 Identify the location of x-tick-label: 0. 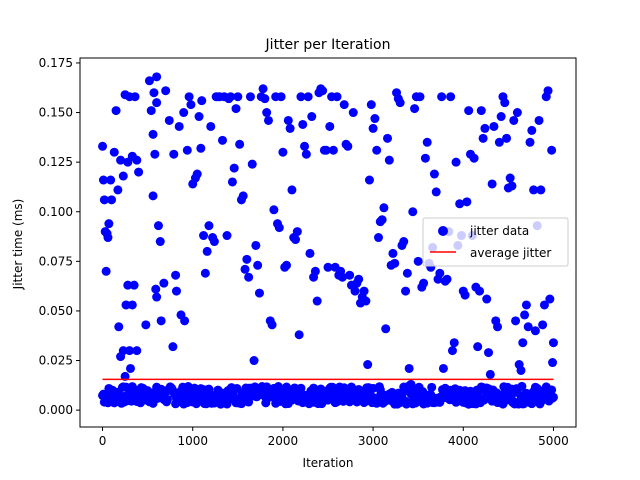
(103, 441).